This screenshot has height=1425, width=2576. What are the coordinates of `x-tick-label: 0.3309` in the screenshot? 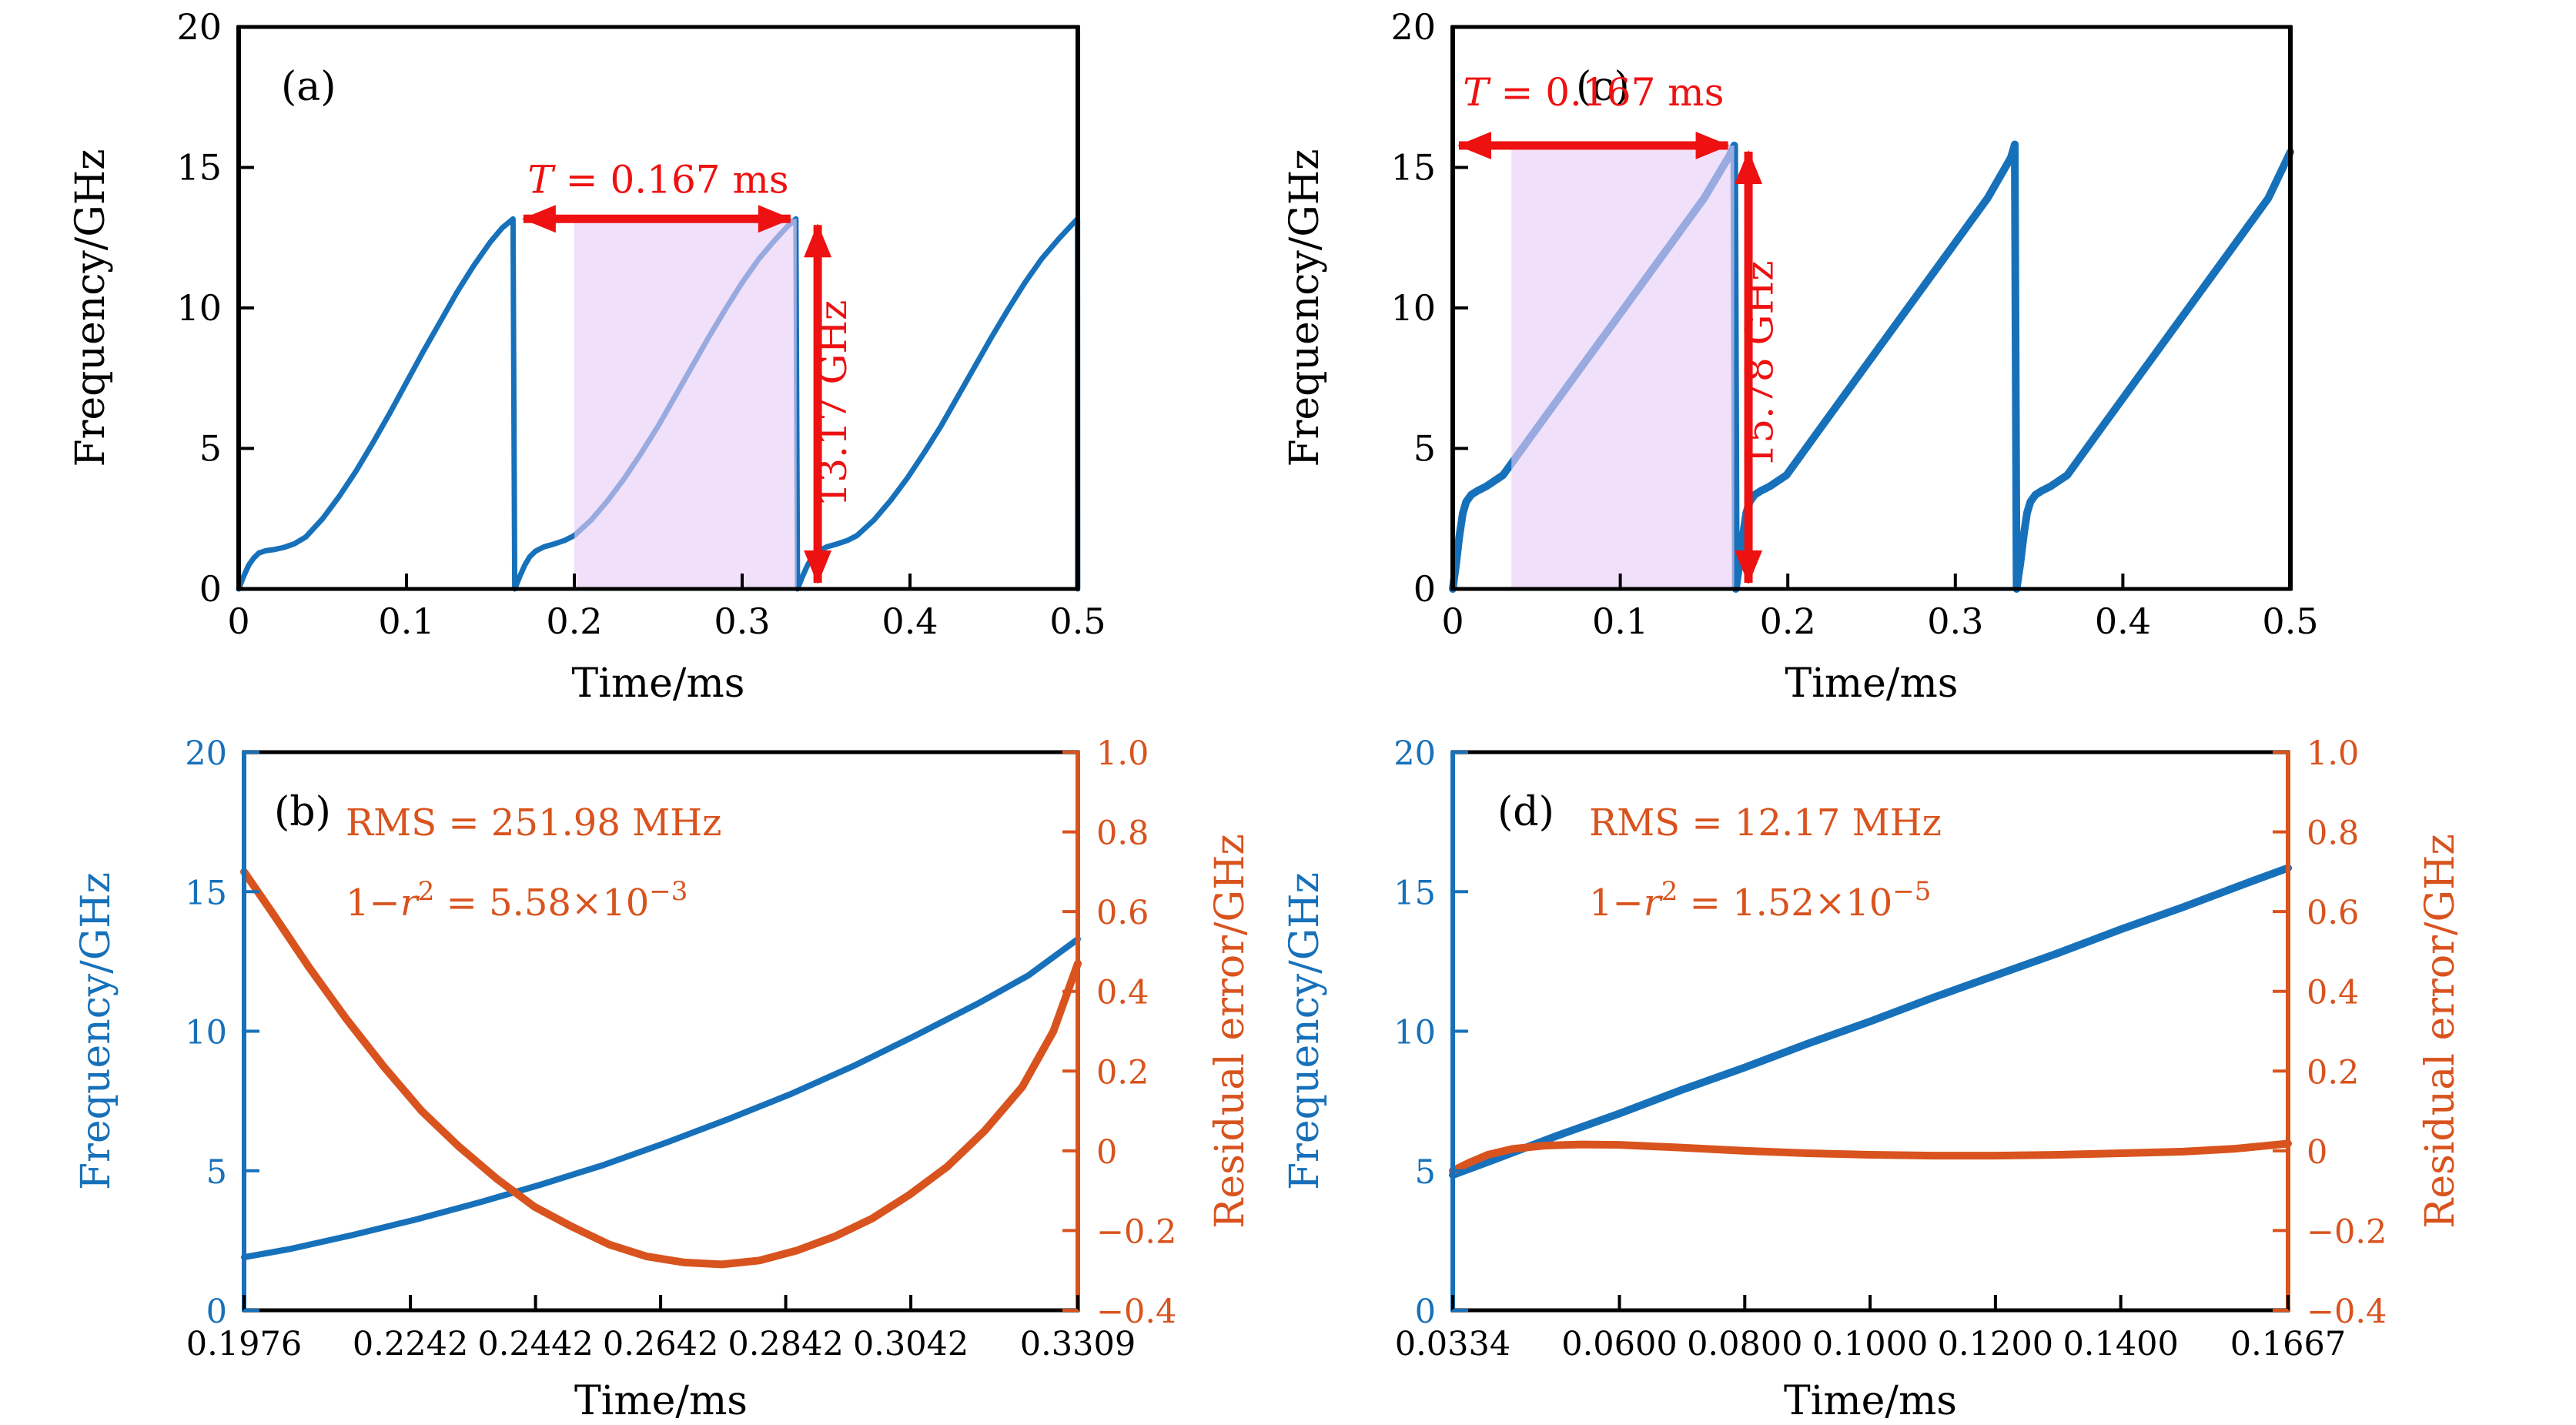 It's located at (1078, 1344).